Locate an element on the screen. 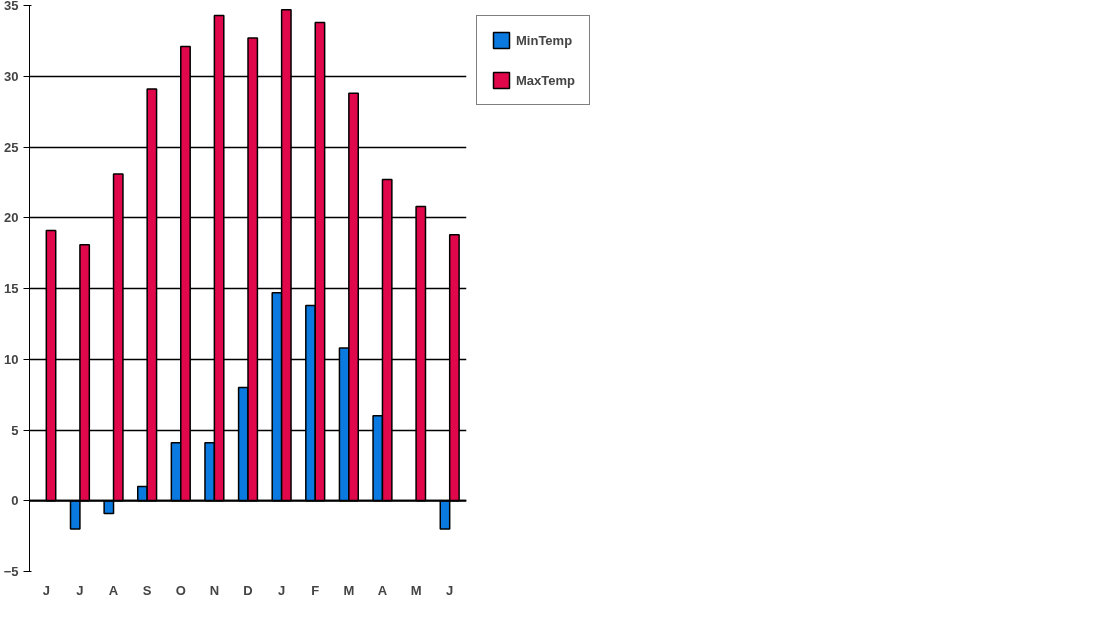 Image resolution: width=1099 pixels, height=620 pixels. y-tick-label: 10 is located at coordinates (11, 359).